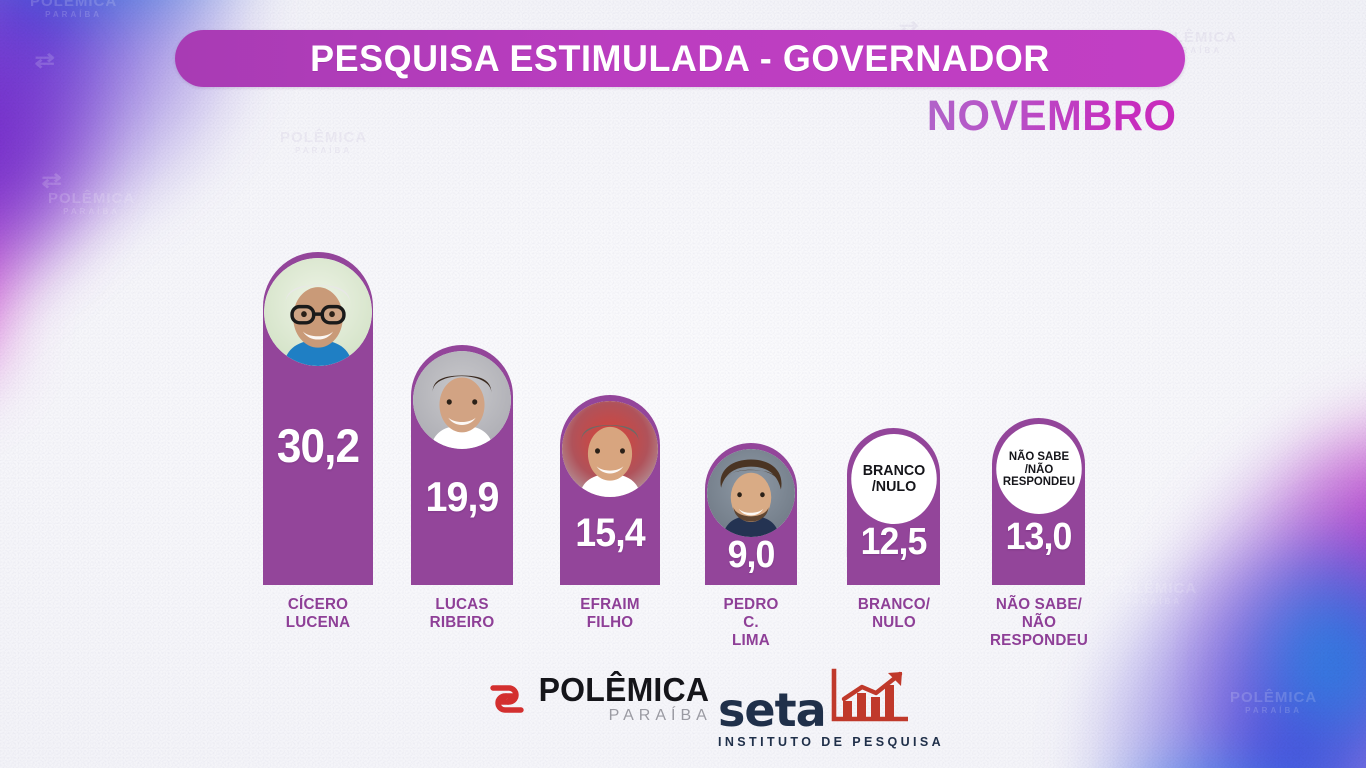 This screenshot has width=1366, height=768. I want to click on bar-value-lucas-ribeiro: 19,9, so click(462, 496).